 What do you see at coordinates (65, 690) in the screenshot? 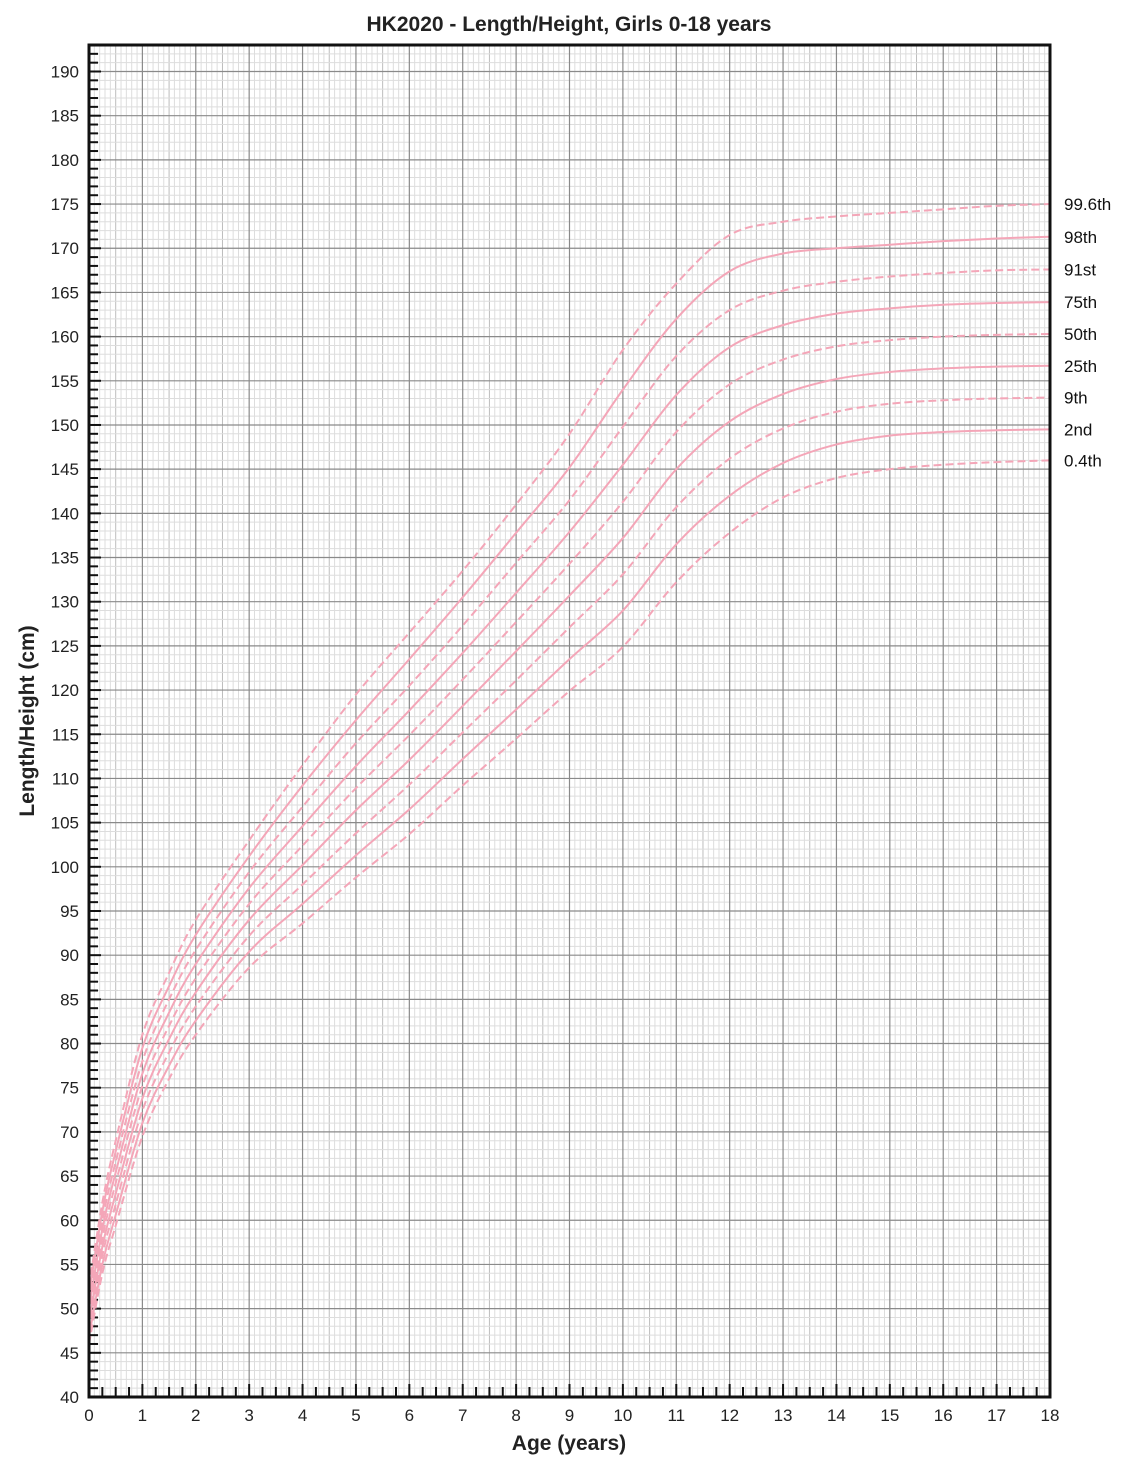
I see `y-tick-label: 120` at bounding box center [65, 690].